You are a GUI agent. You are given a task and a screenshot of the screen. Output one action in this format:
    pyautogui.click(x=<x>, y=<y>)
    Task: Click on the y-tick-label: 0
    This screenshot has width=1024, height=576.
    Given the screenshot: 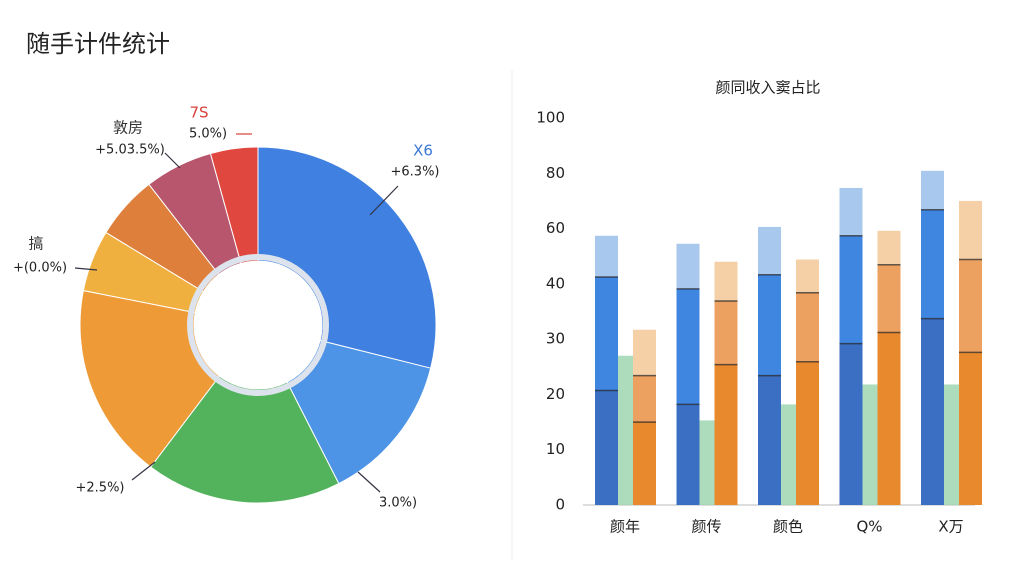 What is the action you would take?
    pyautogui.click(x=560, y=505)
    